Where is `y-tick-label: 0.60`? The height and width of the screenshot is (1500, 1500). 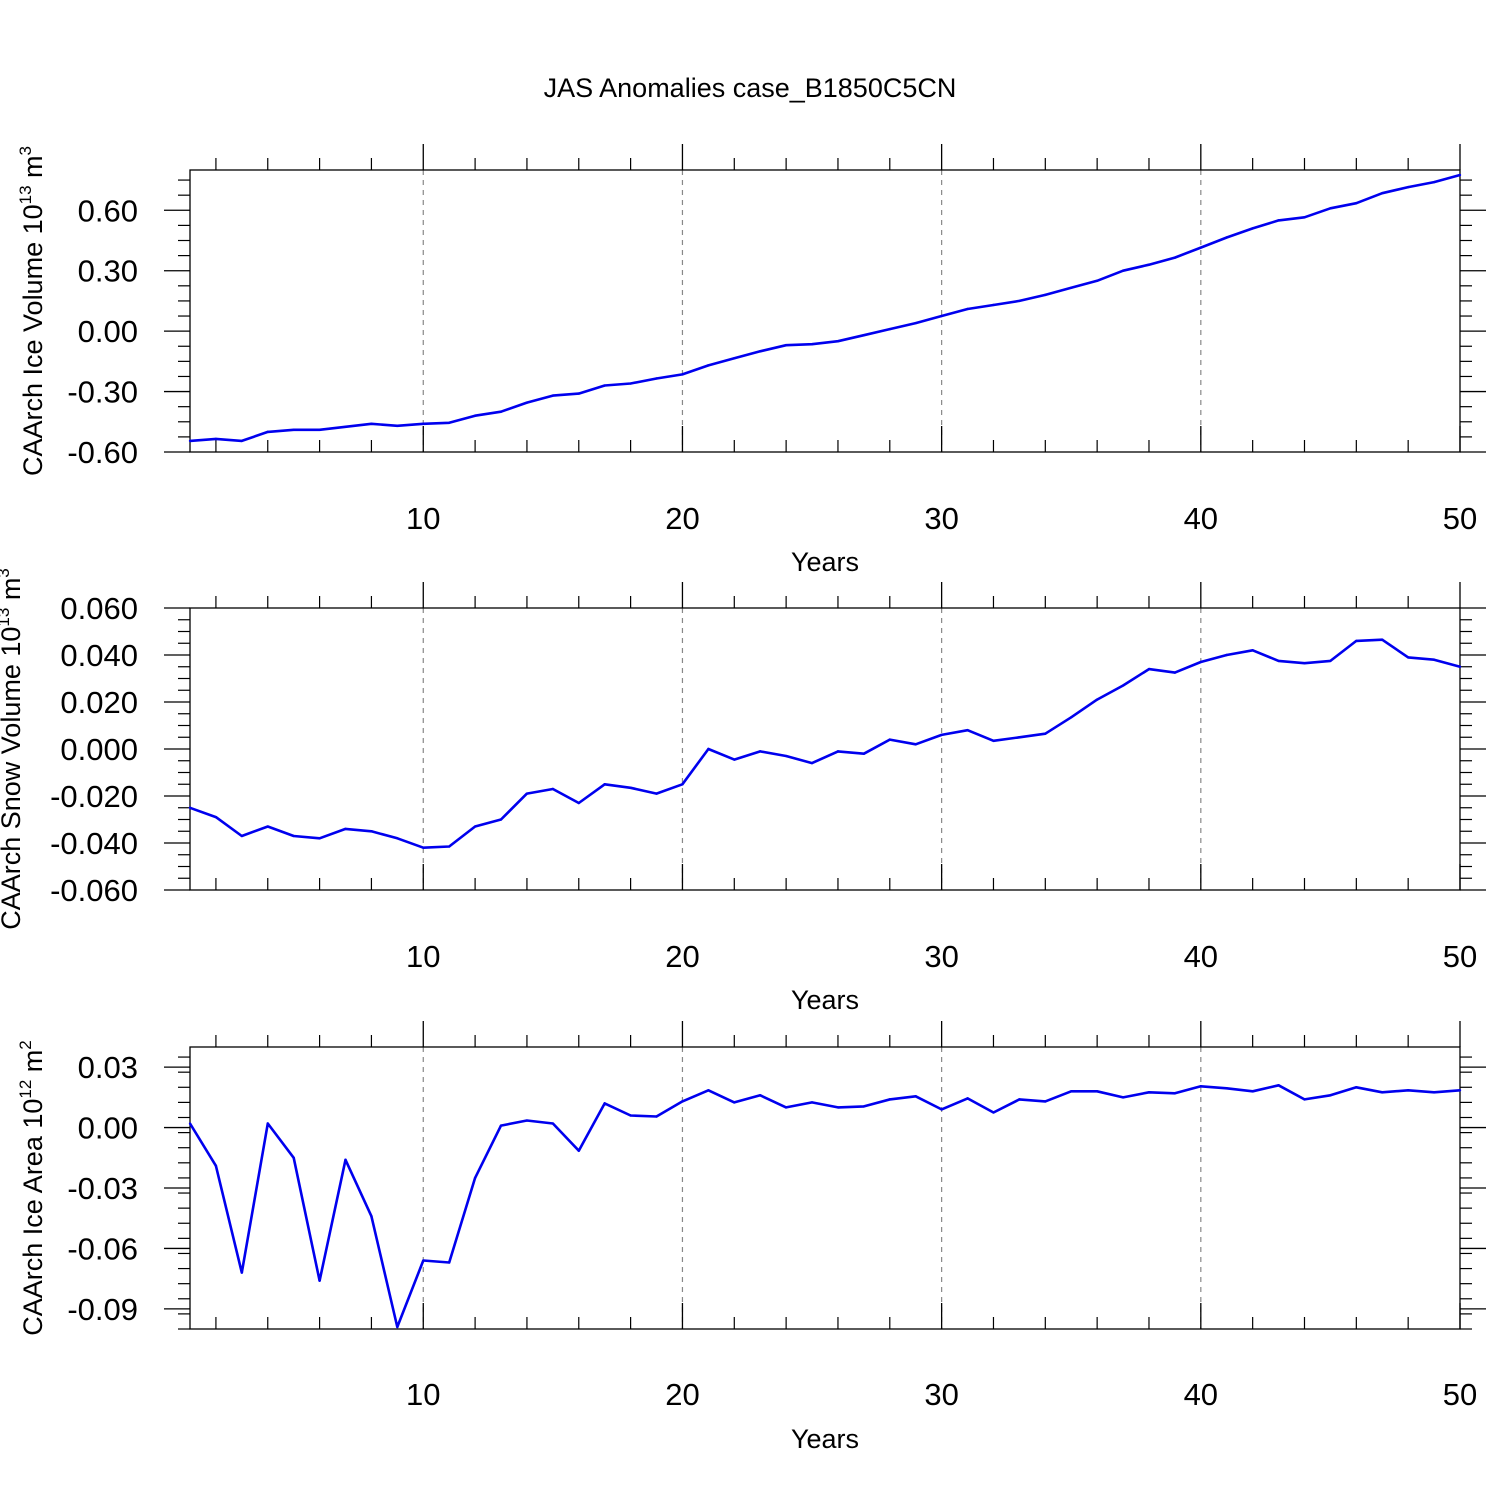 y-tick-label: 0.60 is located at coordinates (108, 210).